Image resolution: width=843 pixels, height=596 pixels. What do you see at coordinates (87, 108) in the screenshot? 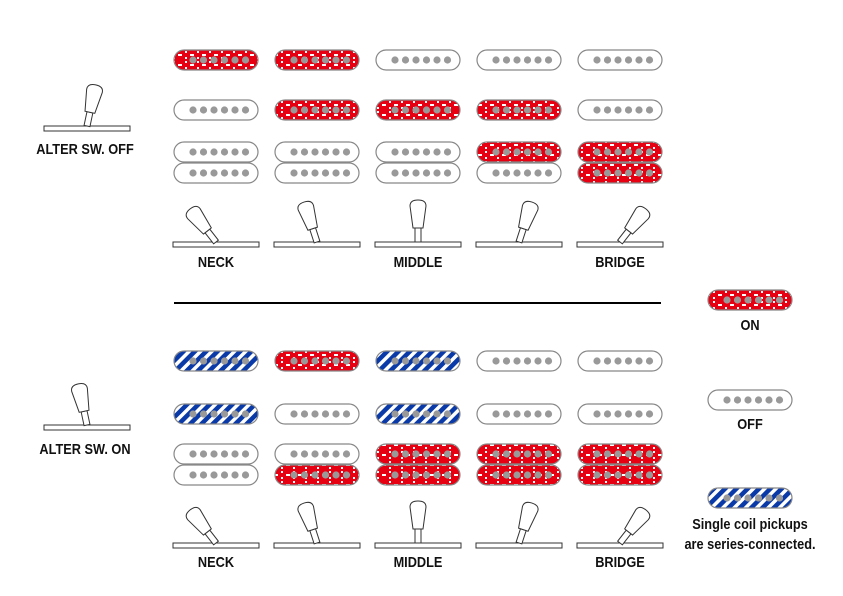
I see `alter-switch-off-icon` at bounding box center [87, 108].